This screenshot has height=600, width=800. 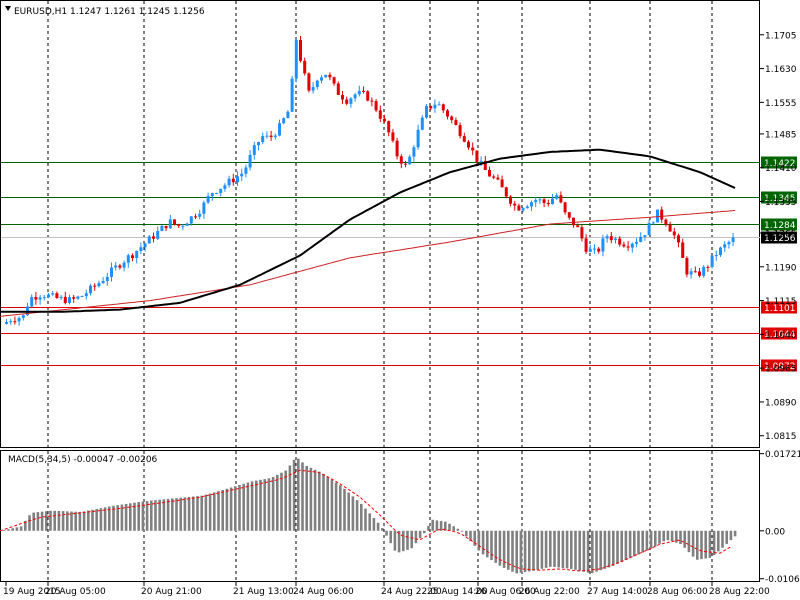 What do you see at coordinates (780, 517) in the screenshot?
I see `macd-axis: 0.01721 0.00 -0.01069` at bounding box center [780, 517].